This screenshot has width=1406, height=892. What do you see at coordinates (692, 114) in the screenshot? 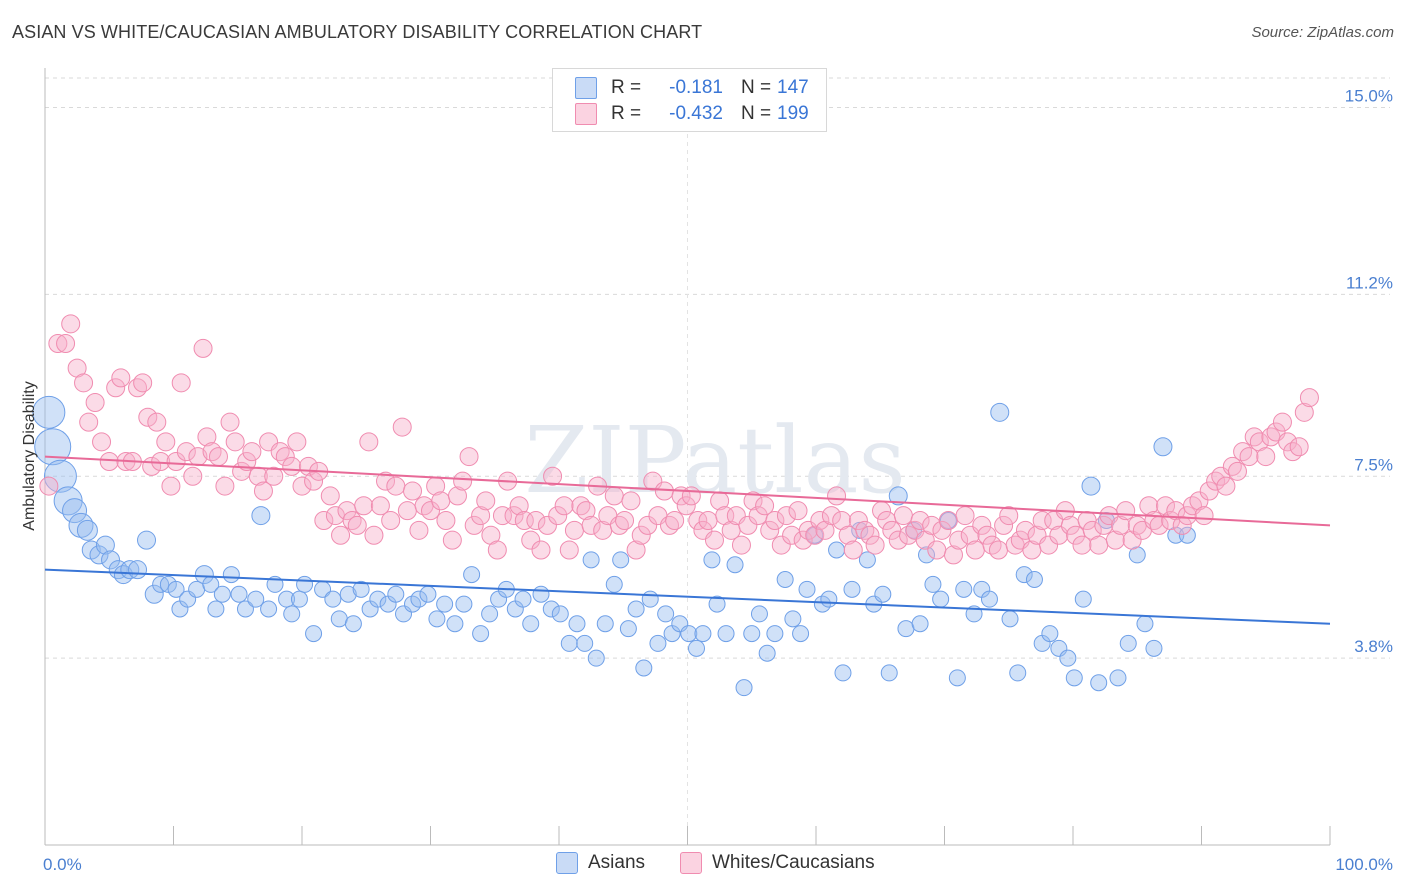
I see `legend-row-whites: R = -0.432 N = 199` at bounding box center [692, 114].